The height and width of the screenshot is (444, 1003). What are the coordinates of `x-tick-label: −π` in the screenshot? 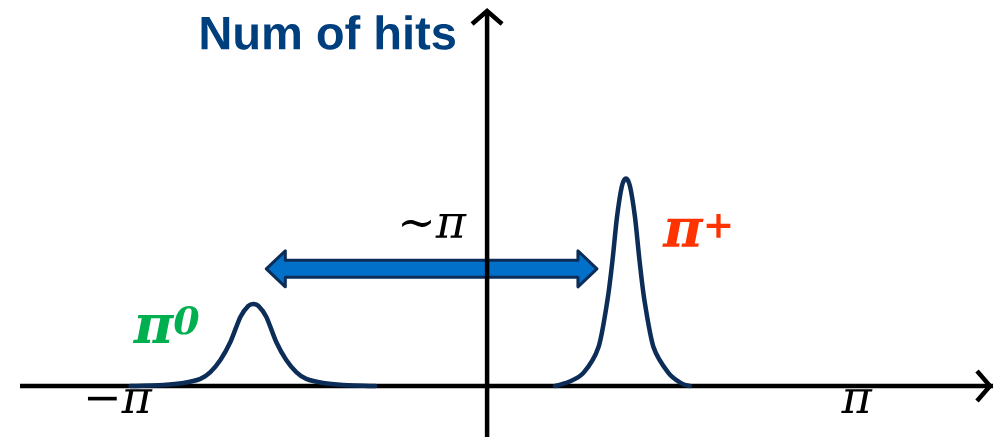 It's located at (120, 401).